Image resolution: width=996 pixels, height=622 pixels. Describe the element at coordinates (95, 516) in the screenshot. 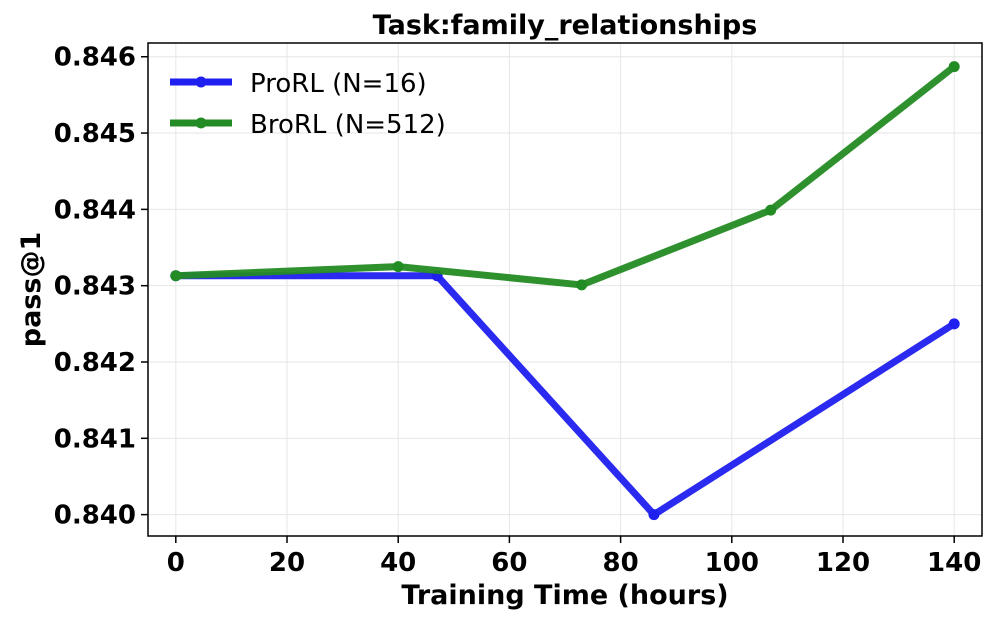

I see `y-tick-label: 0.840` at that location.